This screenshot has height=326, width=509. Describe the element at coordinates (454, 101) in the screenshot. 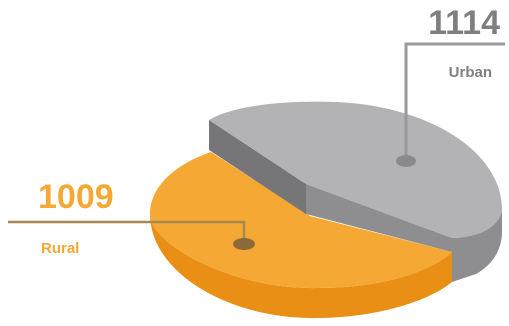

I see `urban-callout-line` at that location.